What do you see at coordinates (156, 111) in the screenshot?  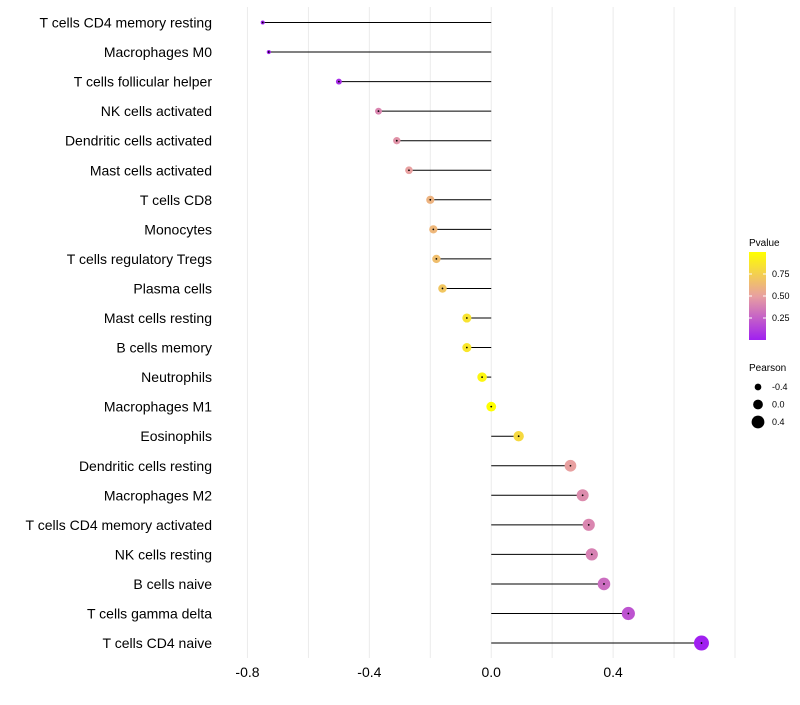 I see `category-label: NK cells activated` at bounding box center [156, 111].